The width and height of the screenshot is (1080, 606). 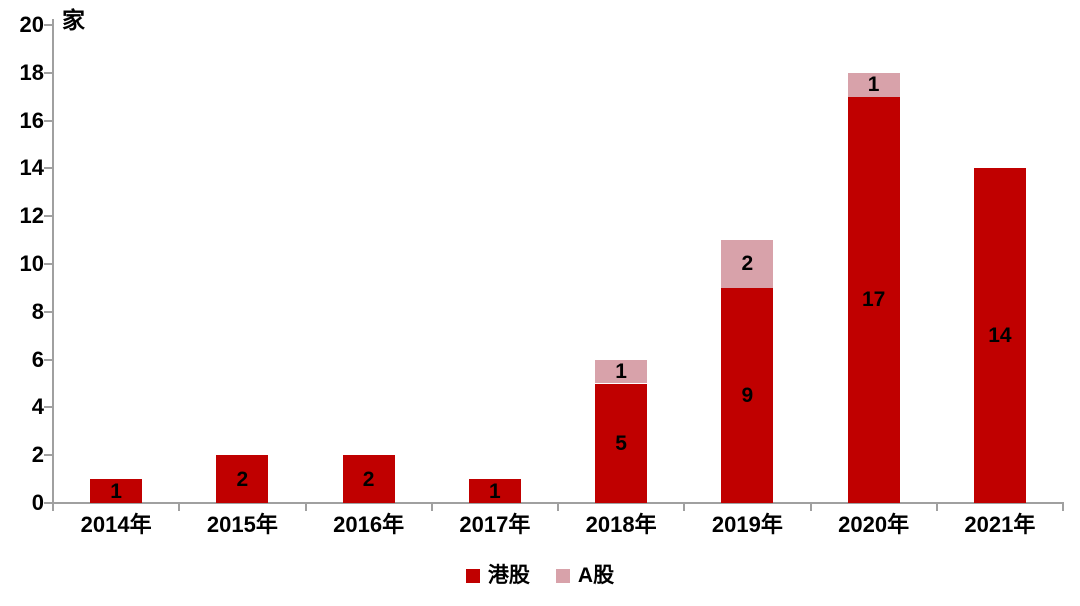 I want to click on y-axis-tick-label: 10, so click(x=31, y=263).